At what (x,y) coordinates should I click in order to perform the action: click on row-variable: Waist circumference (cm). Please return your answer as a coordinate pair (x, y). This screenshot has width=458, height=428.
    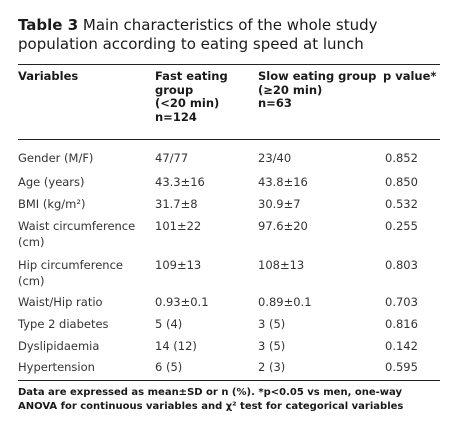
    Looking at the image, I should click on (76, 234).